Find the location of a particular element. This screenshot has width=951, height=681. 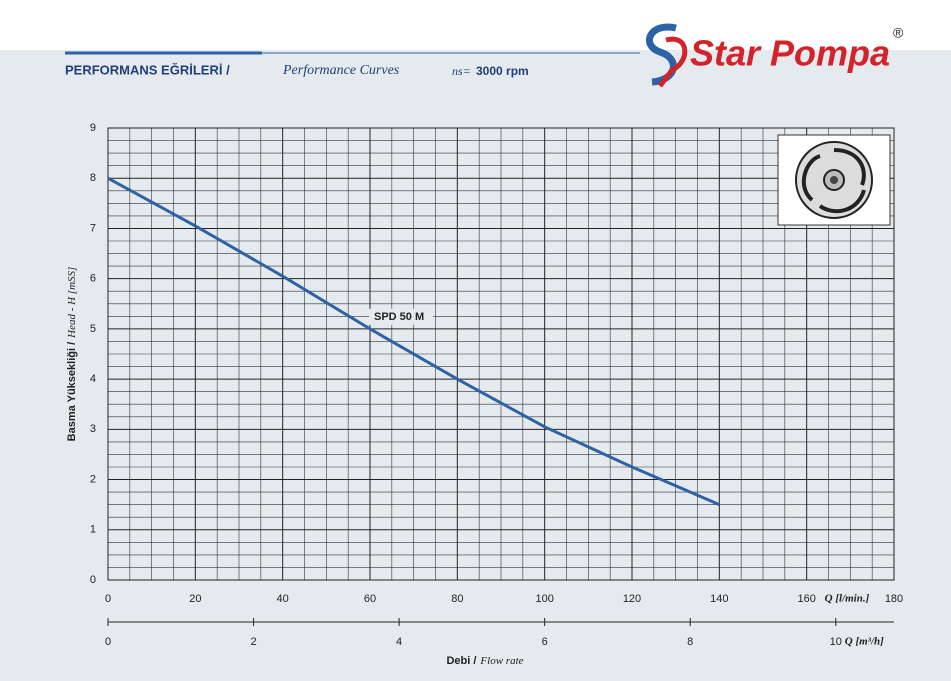

series-label-bg is located at coordinates (401, 316).